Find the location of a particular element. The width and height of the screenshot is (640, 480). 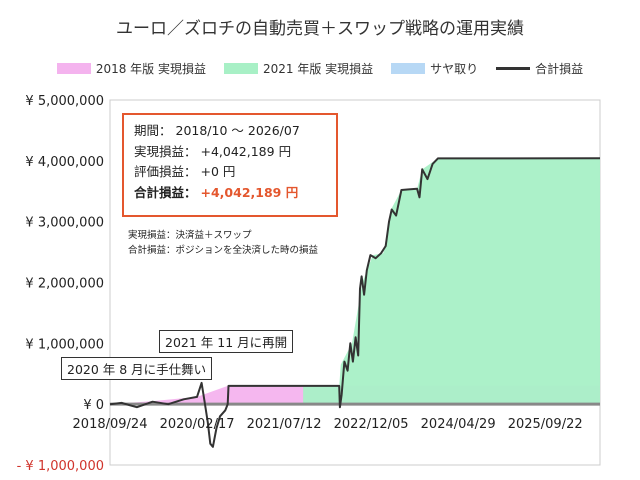

unrealized-label: 評価損益： is located at coordinates (165, 171).